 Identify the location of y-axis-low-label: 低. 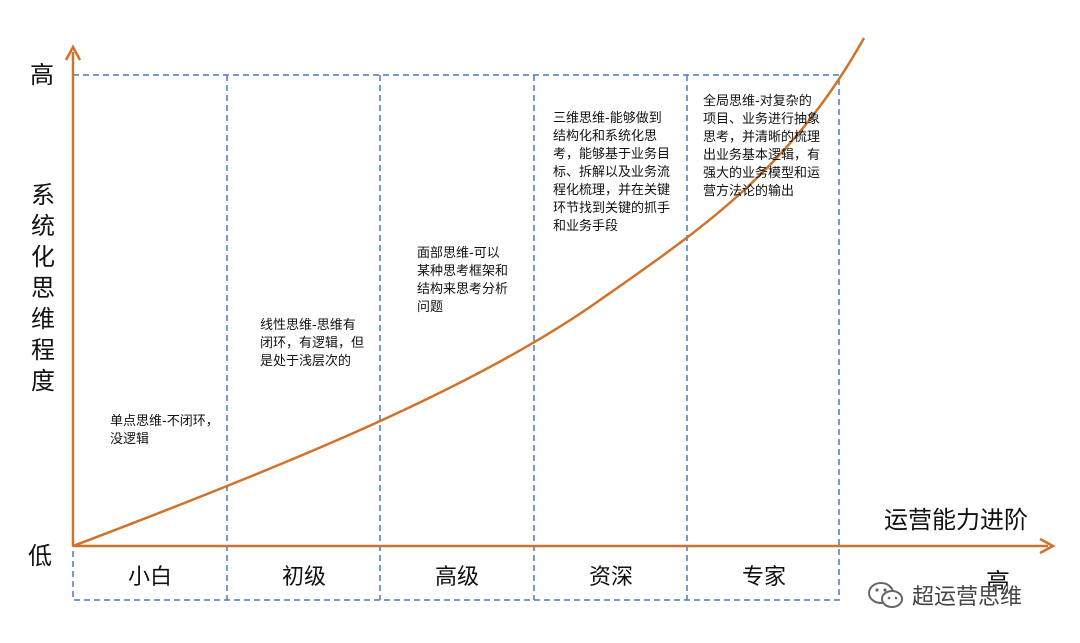
(40, 556).